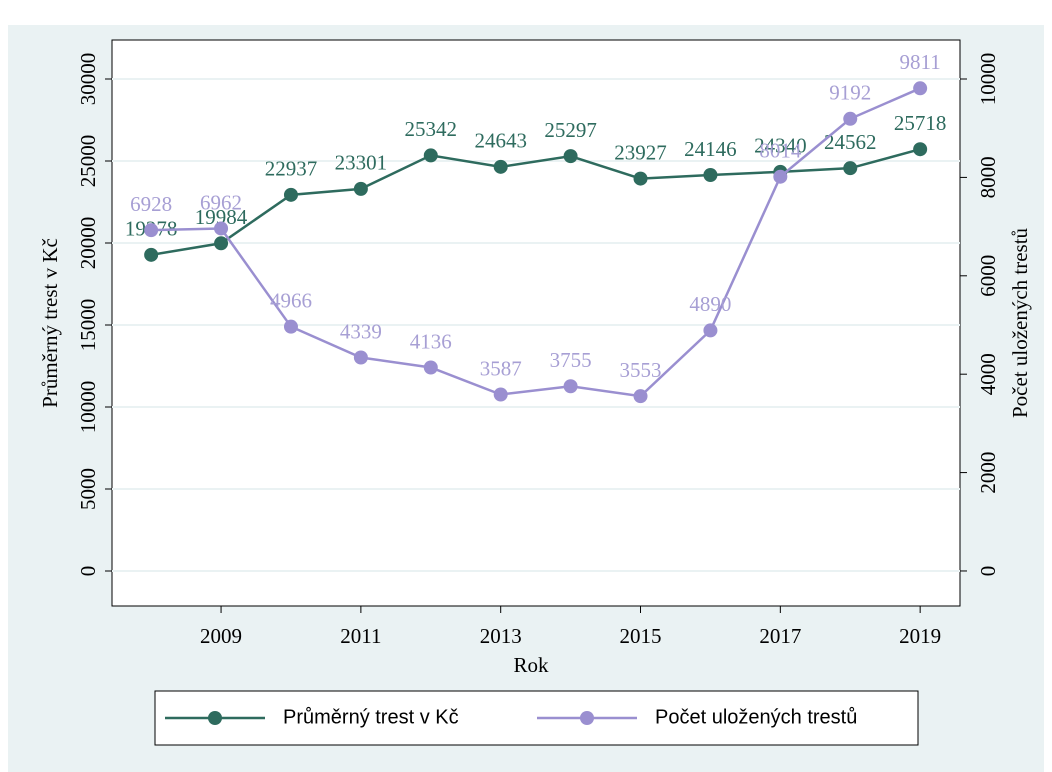  Describe the element at coordinates (988, 276) in the screenshot. I see `y2-tick-label: 6000` at that location.